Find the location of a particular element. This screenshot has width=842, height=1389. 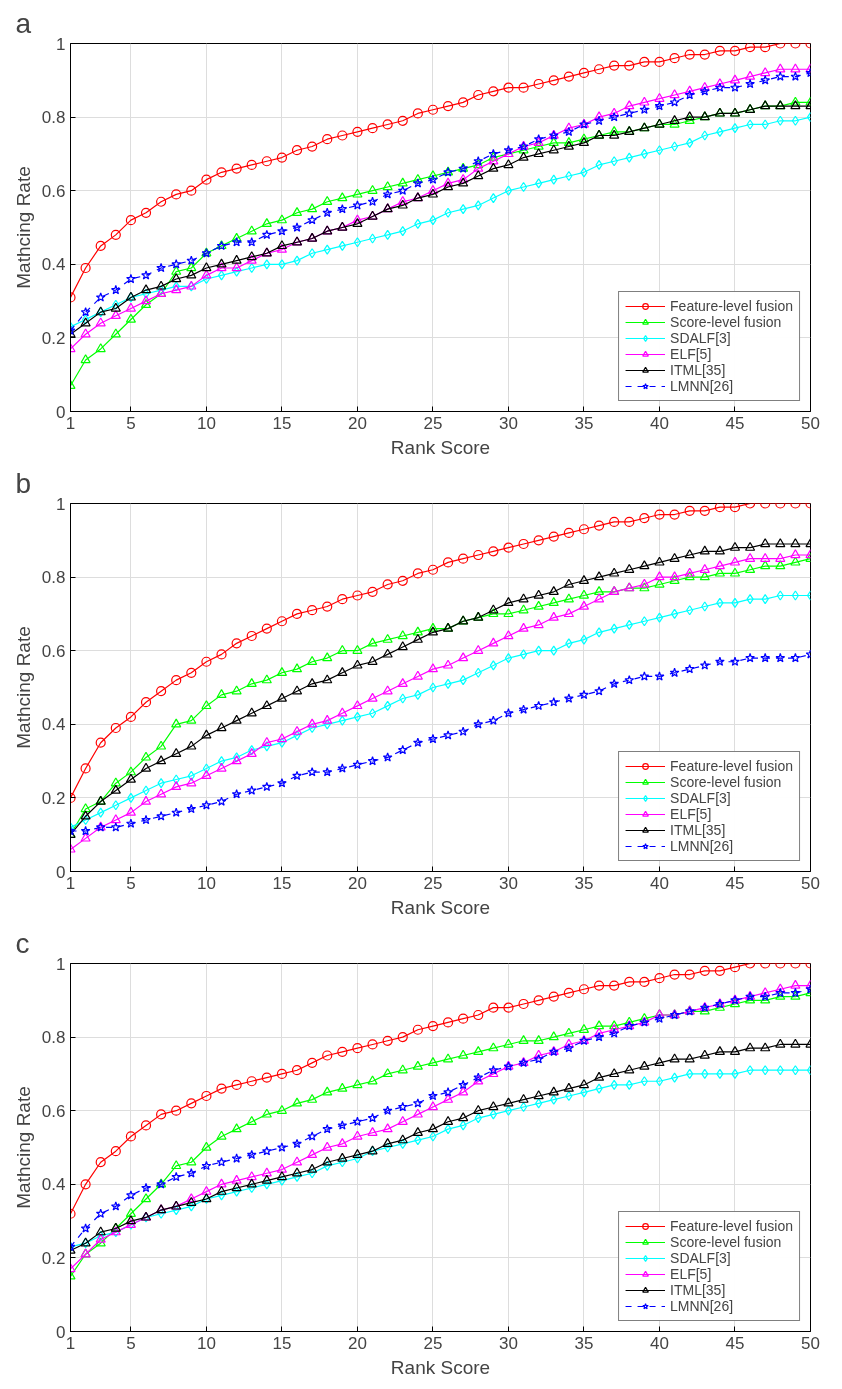

chart-title: a is located at coordinates (23, 23).